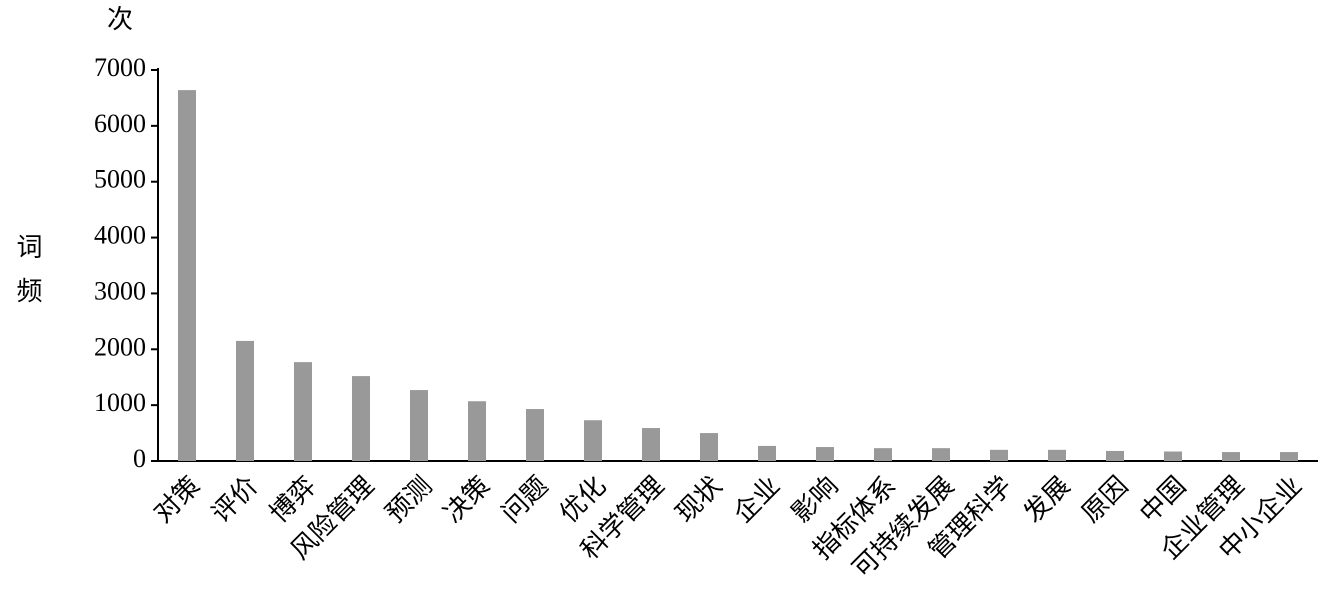 The height and width of the screenshot is (616, 1322). I want to click on x-tick-label: 对策, so click(176, 499).